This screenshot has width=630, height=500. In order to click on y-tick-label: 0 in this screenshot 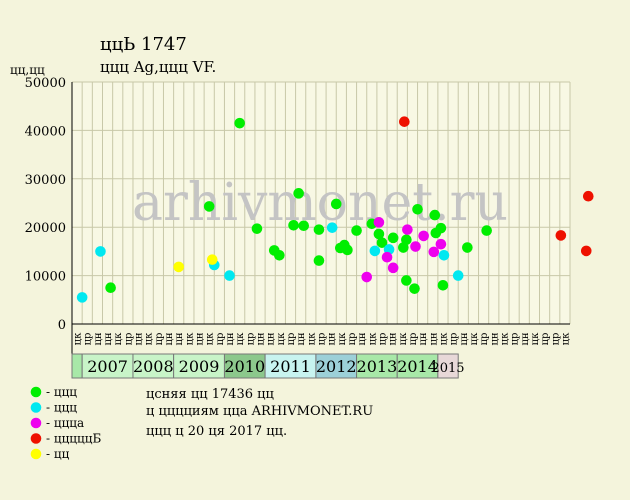, I will do `click(62, 325)`.